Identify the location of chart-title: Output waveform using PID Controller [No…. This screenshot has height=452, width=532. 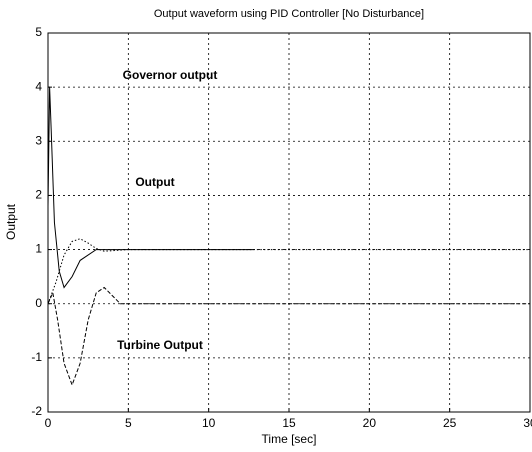
(289, 14).